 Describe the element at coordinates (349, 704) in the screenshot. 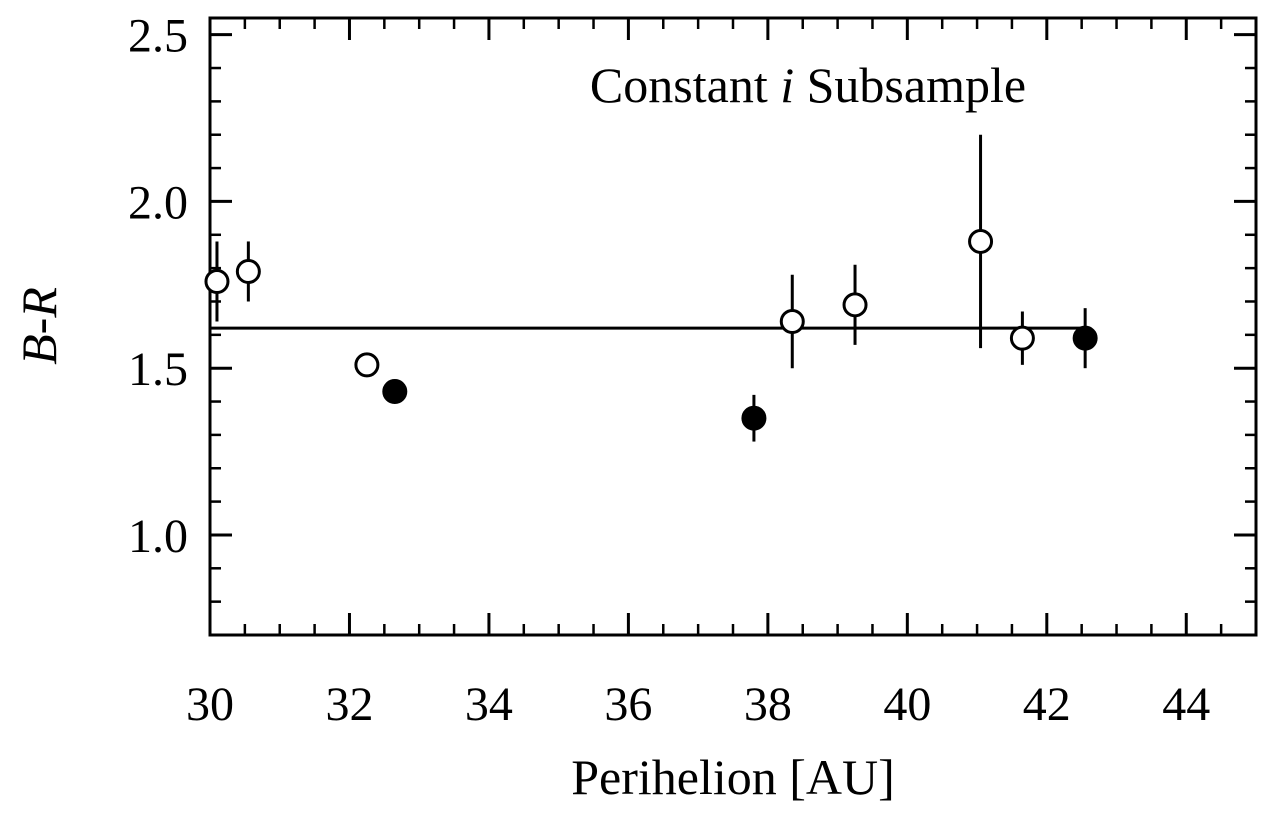

I see `x-tick-label: 32` at that location.